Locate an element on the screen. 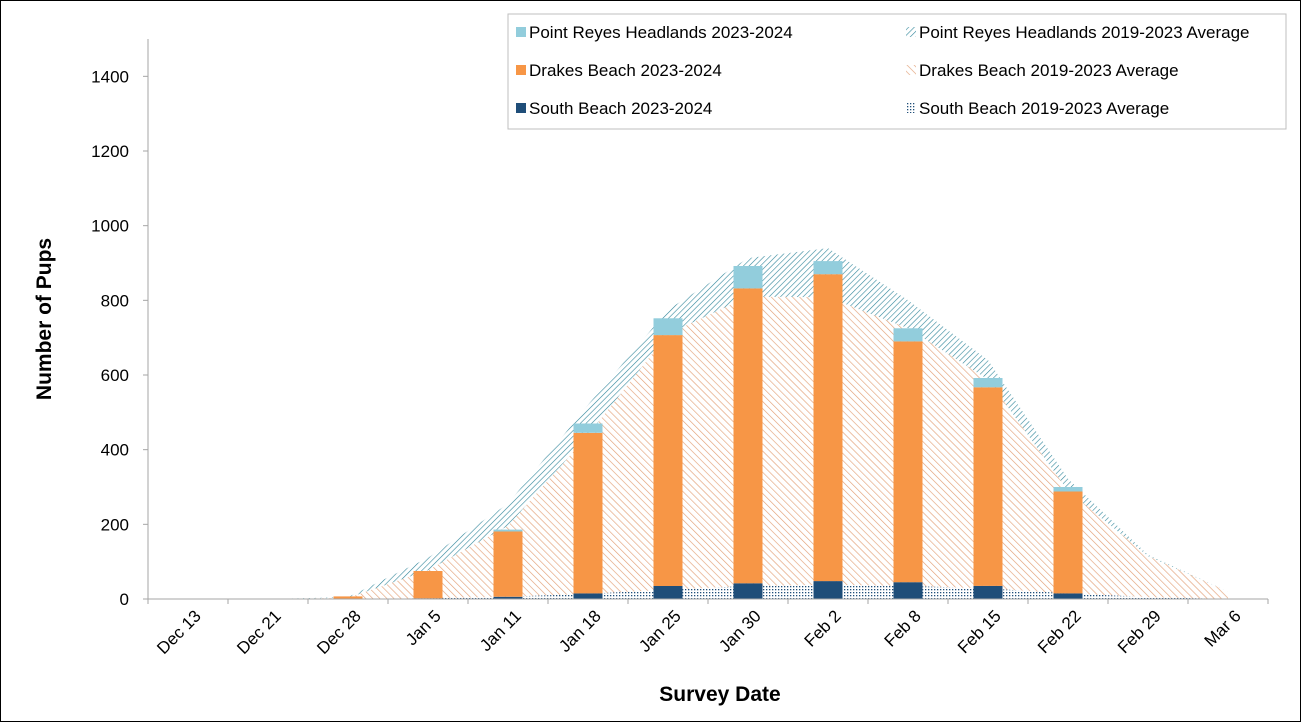 Image resolution: width=1301 pixels, height=723 pixels. y-tick-label: 600 is located at coordinates (115, 375).